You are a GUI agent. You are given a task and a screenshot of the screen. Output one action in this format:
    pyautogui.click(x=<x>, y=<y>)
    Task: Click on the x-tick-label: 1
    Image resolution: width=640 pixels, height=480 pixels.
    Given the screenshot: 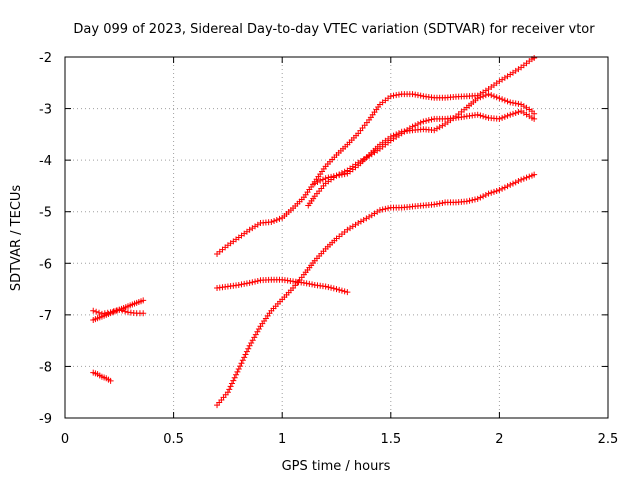 What is the action you would take?
    pyautogui.click(x=282, y=439)
    